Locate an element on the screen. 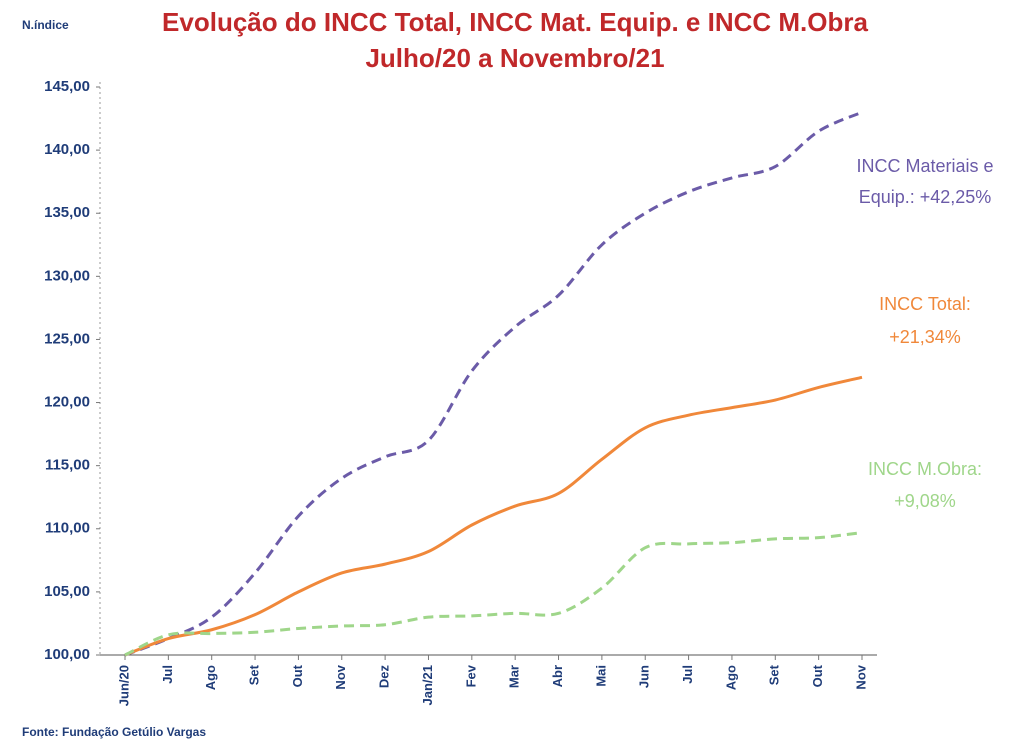 The image size is (1029, 746). y-tick-label: 105,00 is located at coordinates (67, 591).